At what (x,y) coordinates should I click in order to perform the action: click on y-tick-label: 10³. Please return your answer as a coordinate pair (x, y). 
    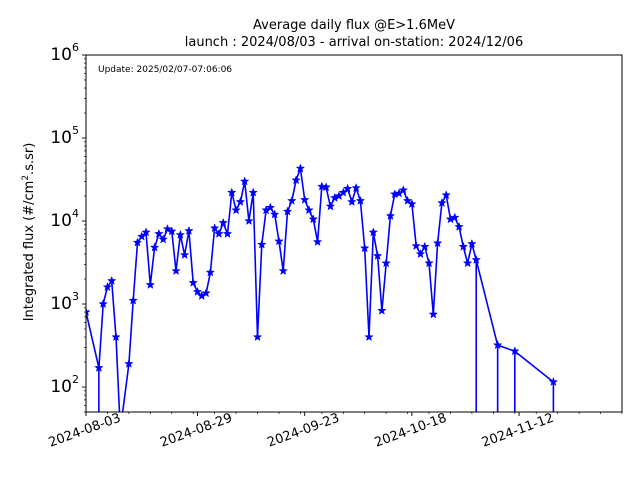
    Looking at the image, I should click on (64, 302).